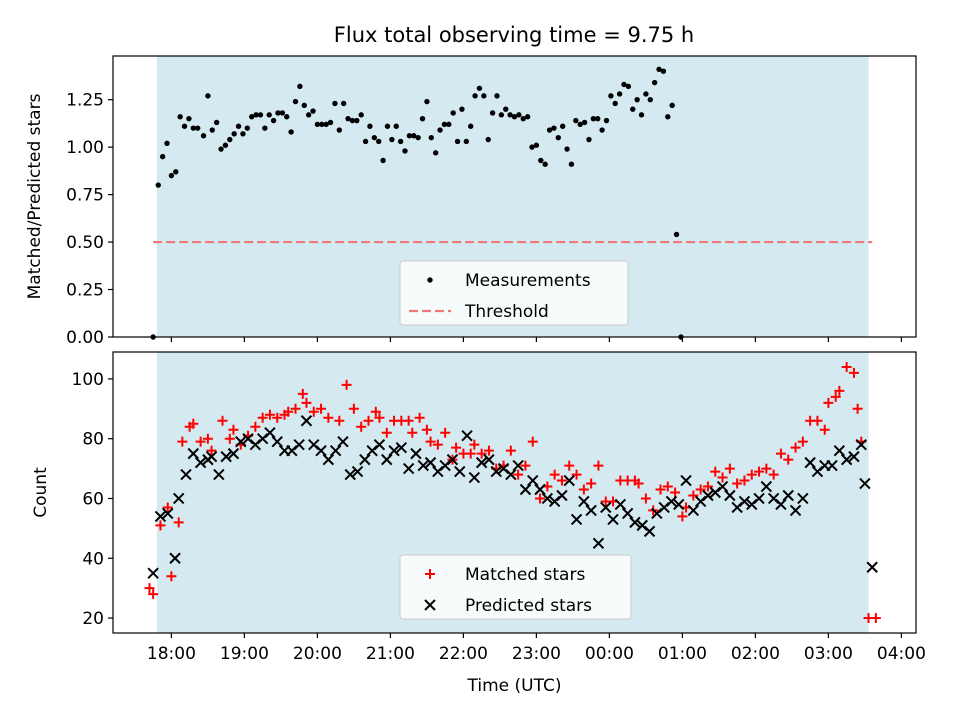 The image size is (960, 720). What do you see at coordinates (93, 440) in the screenshot?
I see `y-tick-label: 80` at bounding box center [93, 440].